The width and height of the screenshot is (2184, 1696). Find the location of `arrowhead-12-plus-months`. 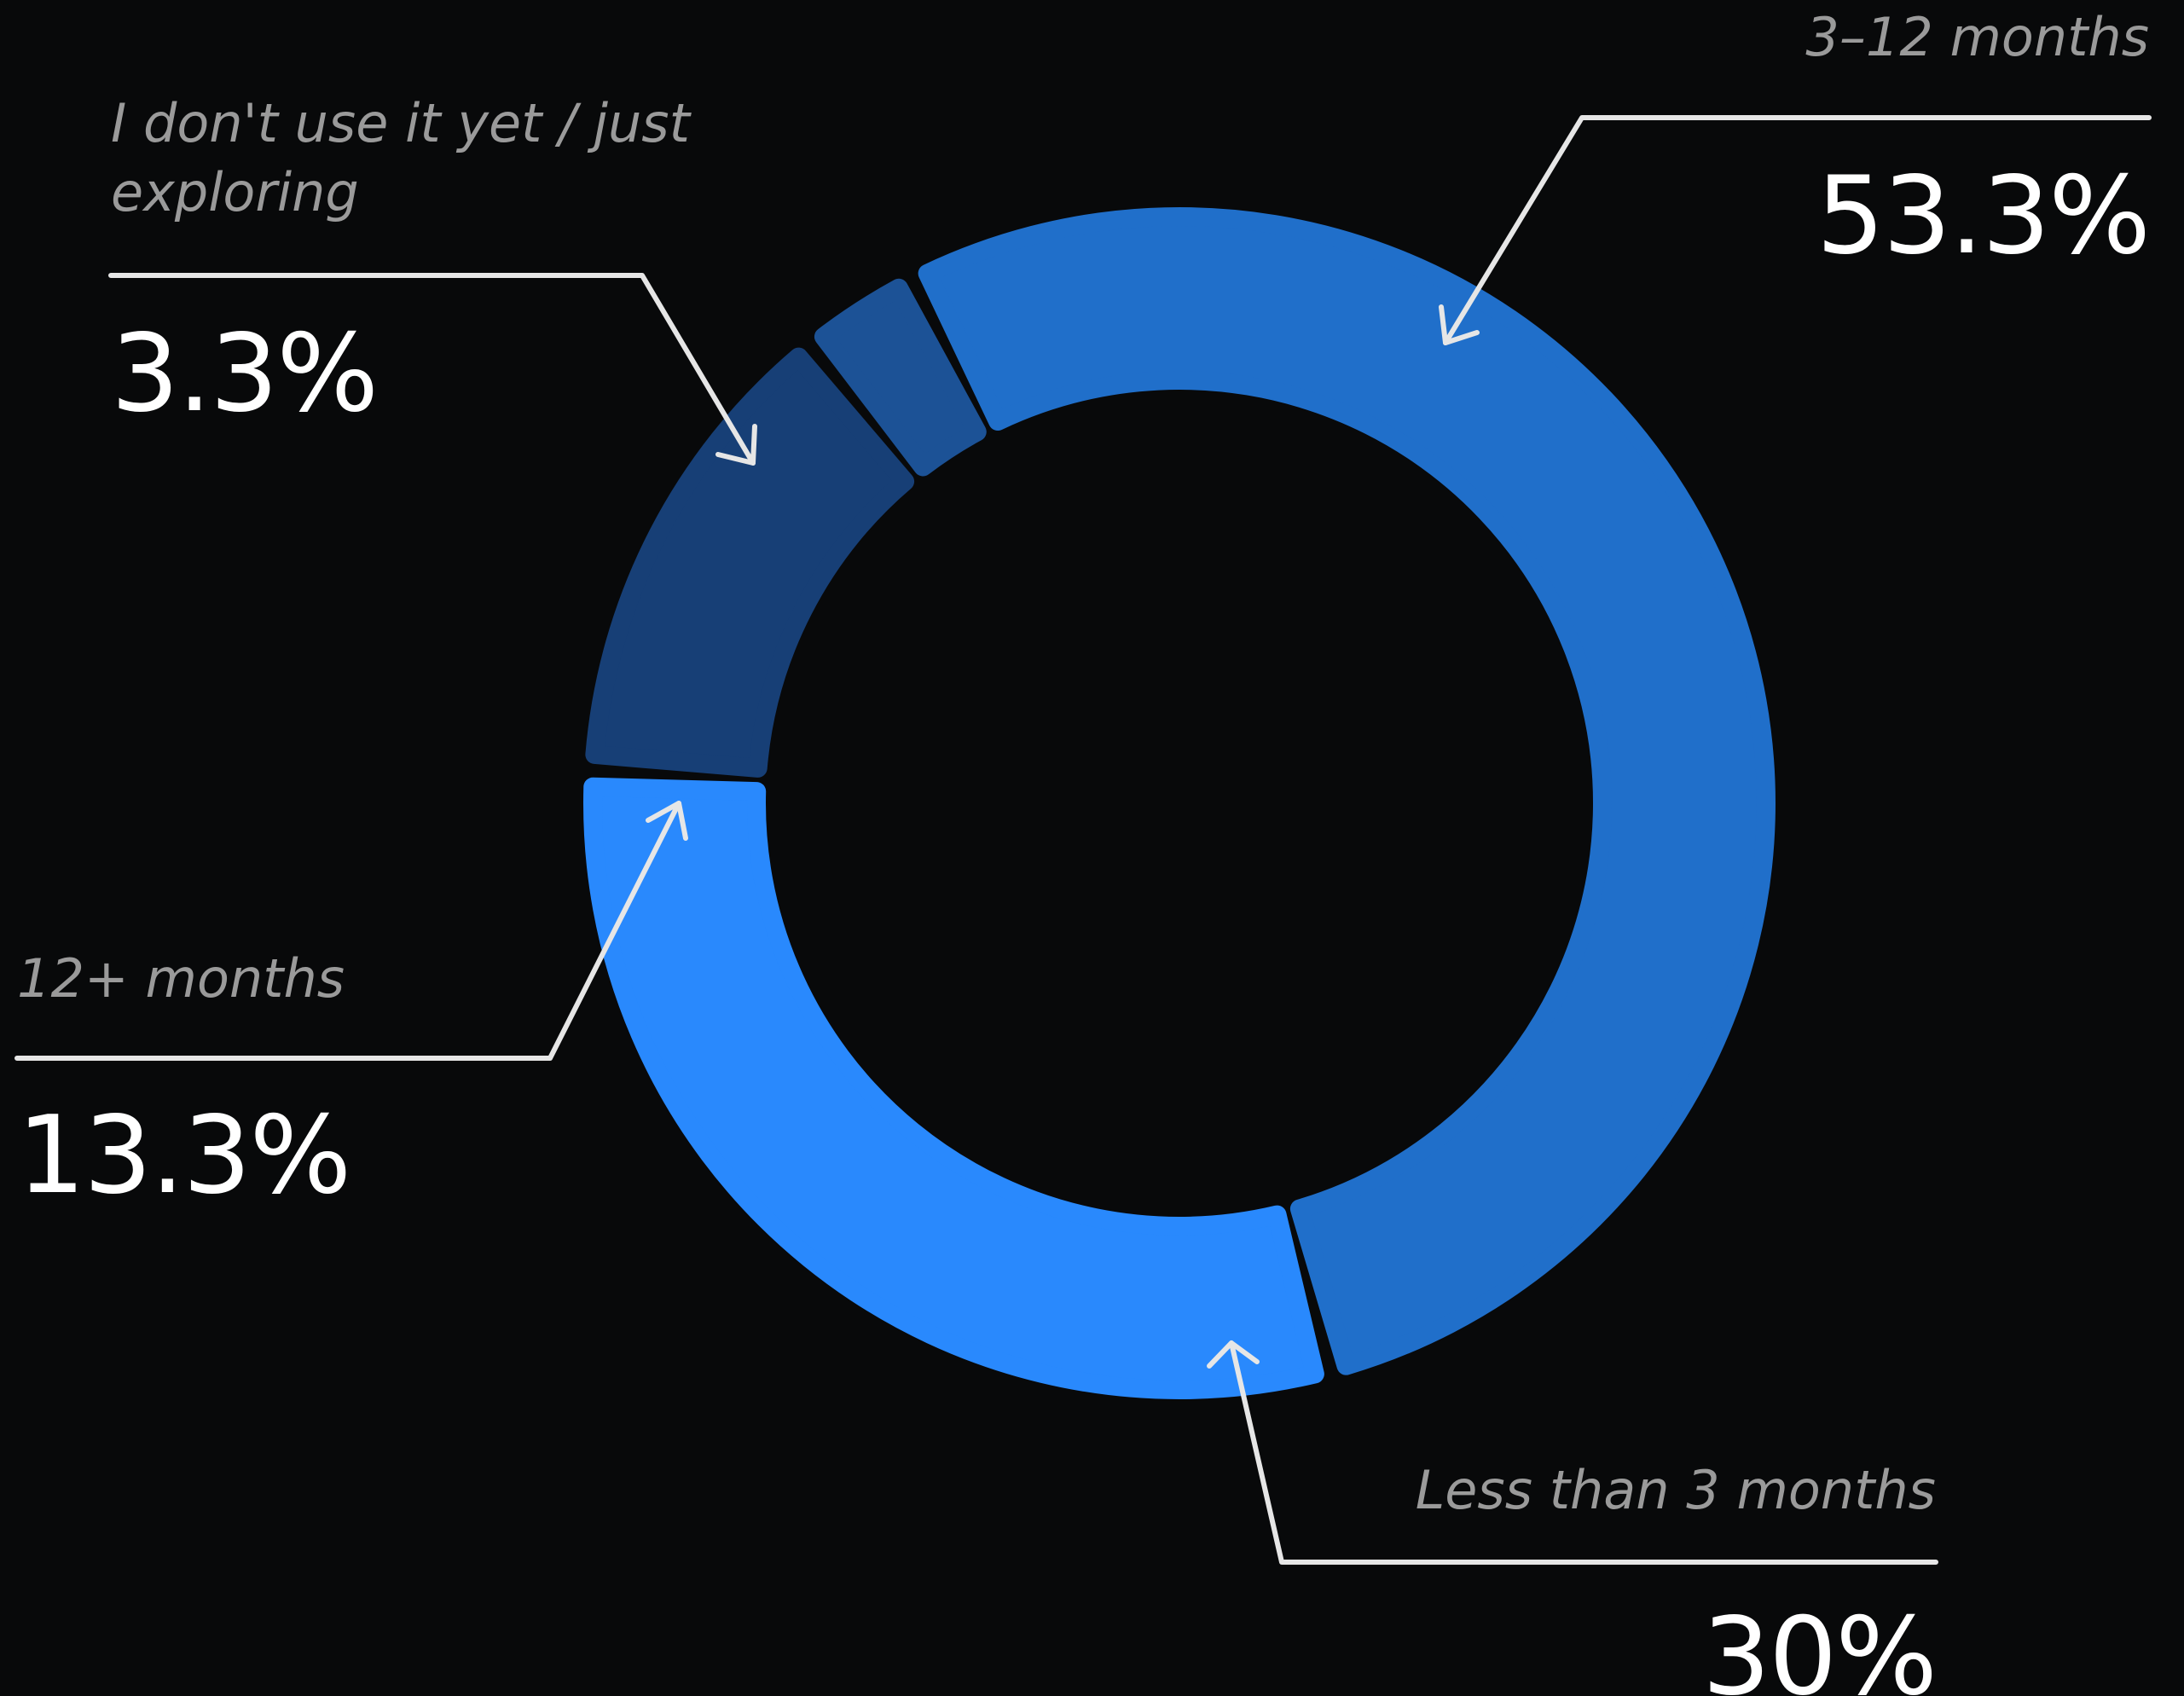

arrowhead-12-plus-months is located at coordinates (667, 821).